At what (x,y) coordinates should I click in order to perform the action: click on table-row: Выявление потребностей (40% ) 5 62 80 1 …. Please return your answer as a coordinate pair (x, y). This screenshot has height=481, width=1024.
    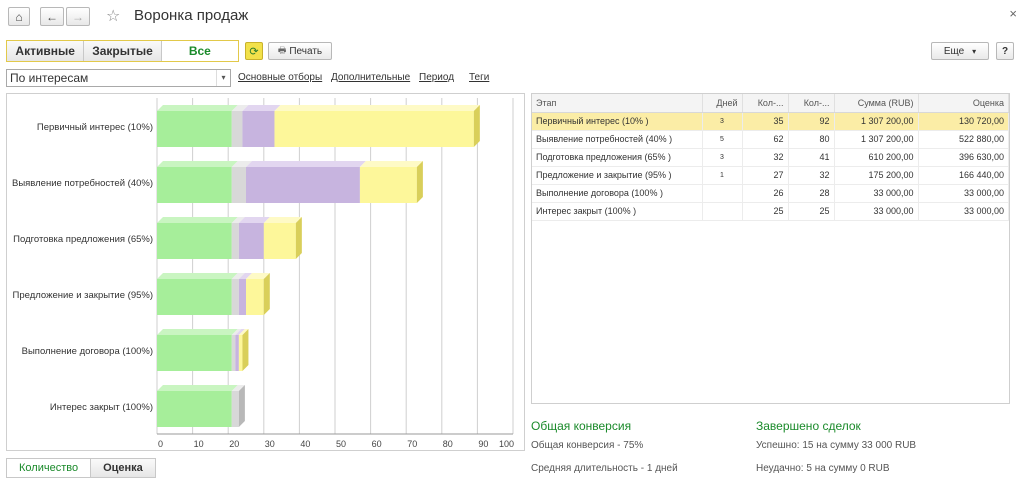
    Looking at the image, I should click on (770, 139).